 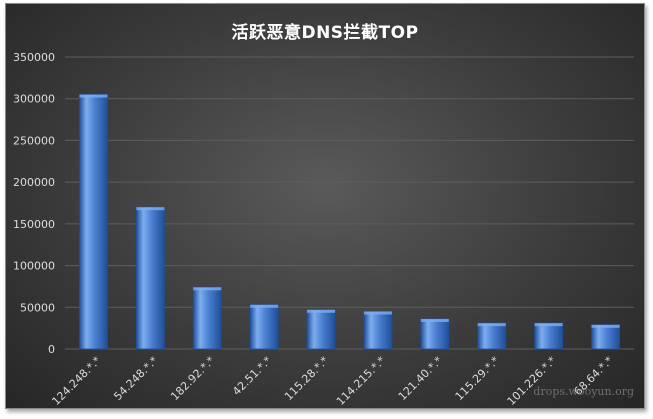 What do you see at coordinates (361, 381) in the screenshot?
I see `x-tick-label: 114.215.*.*` at bounding box center [361, 381].